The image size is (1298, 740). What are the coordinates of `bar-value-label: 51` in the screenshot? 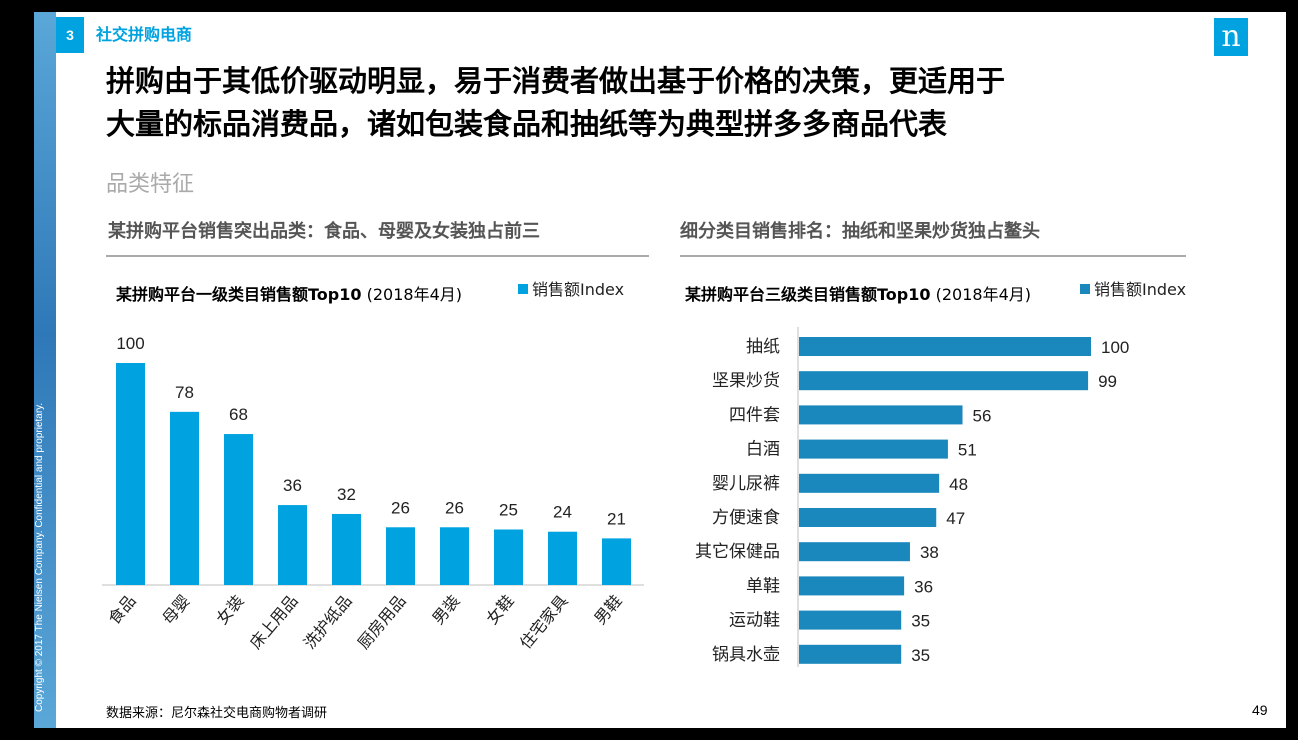 It's located at (967, 450).